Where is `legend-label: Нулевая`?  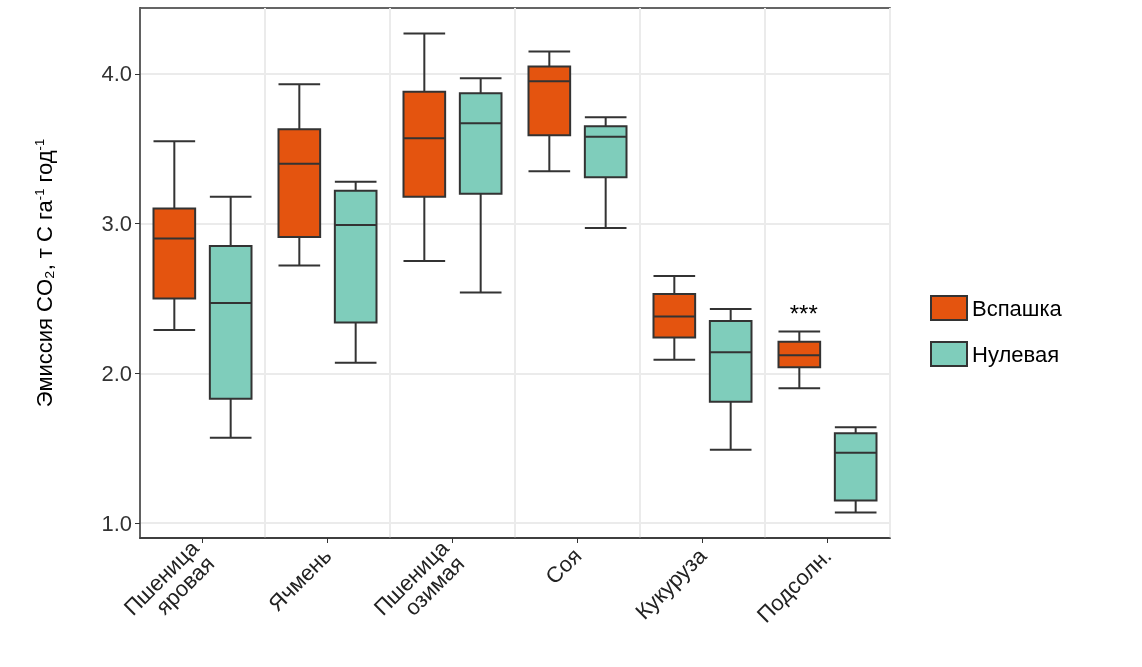 legend-label: Нулевая is located at coordinates (1016, 354).